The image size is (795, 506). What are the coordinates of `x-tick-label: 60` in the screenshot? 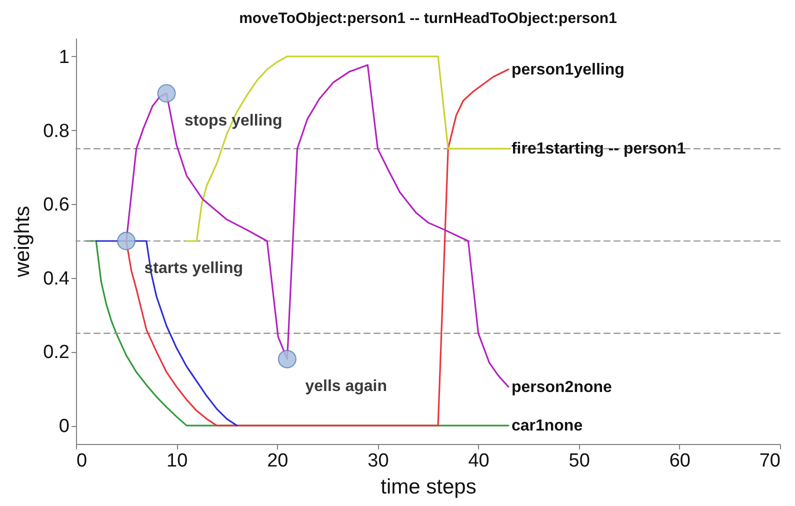 It's located at (679, 461).